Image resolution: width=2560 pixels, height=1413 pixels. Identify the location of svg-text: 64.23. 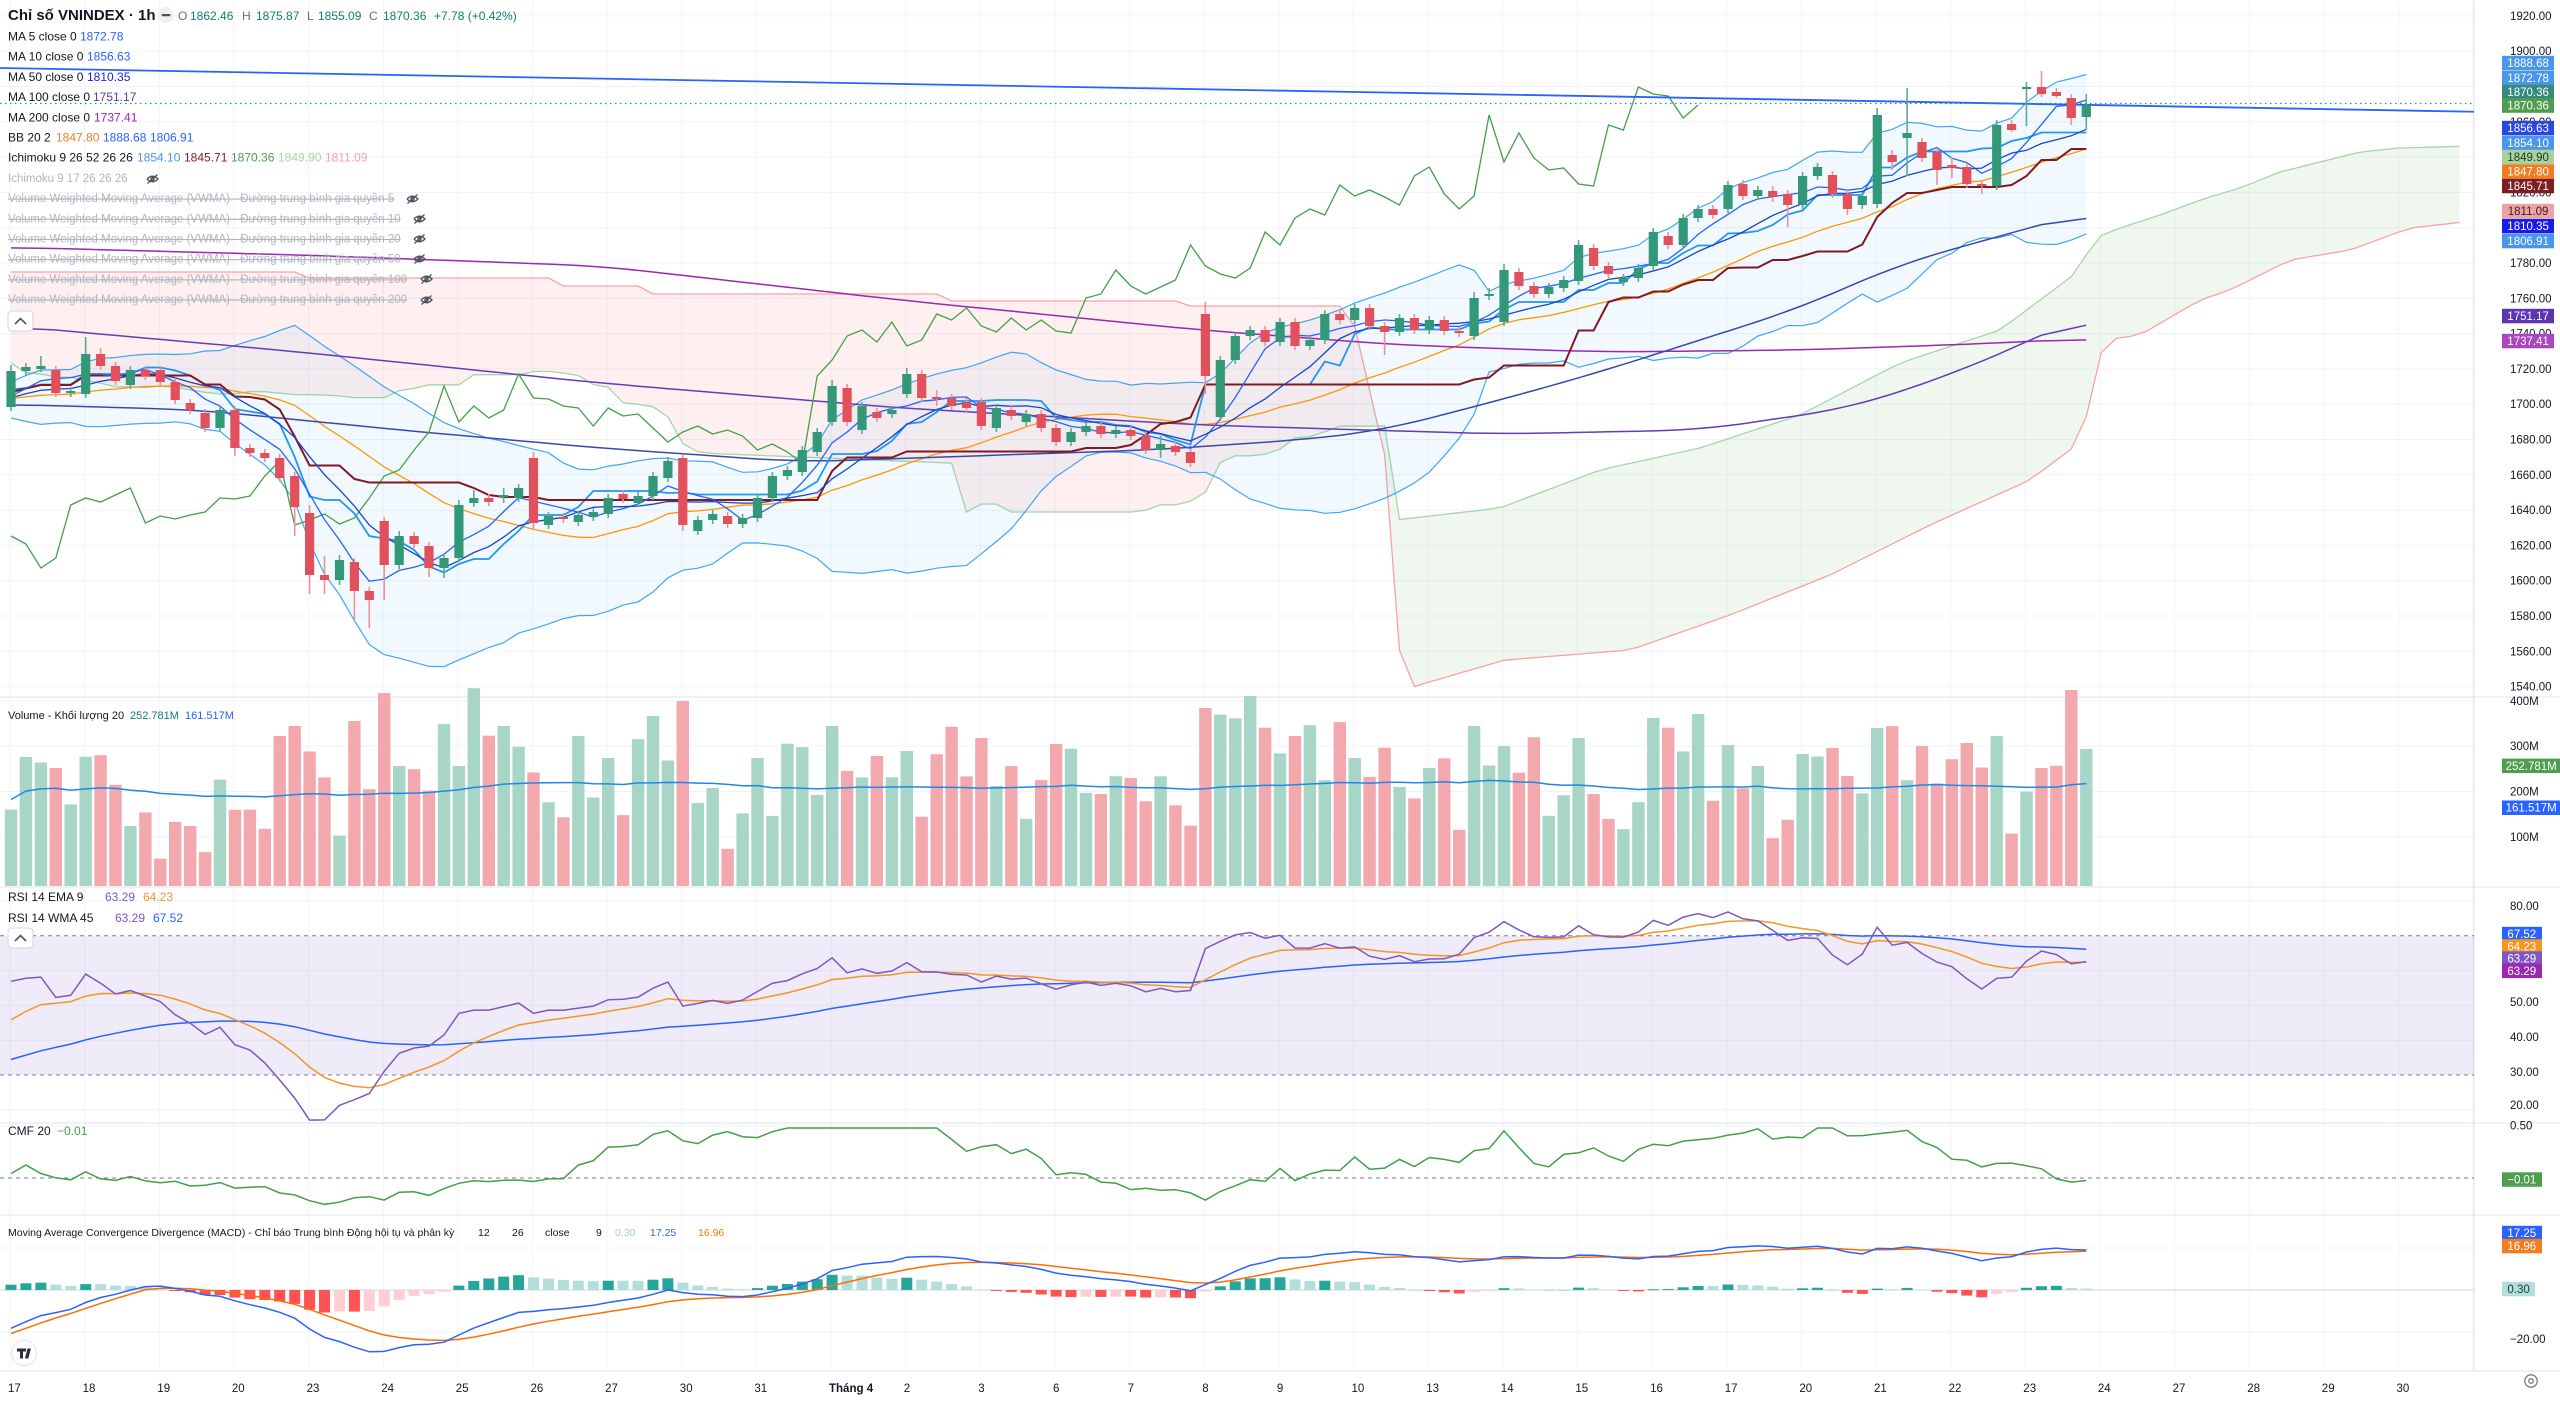
(2521, 947).